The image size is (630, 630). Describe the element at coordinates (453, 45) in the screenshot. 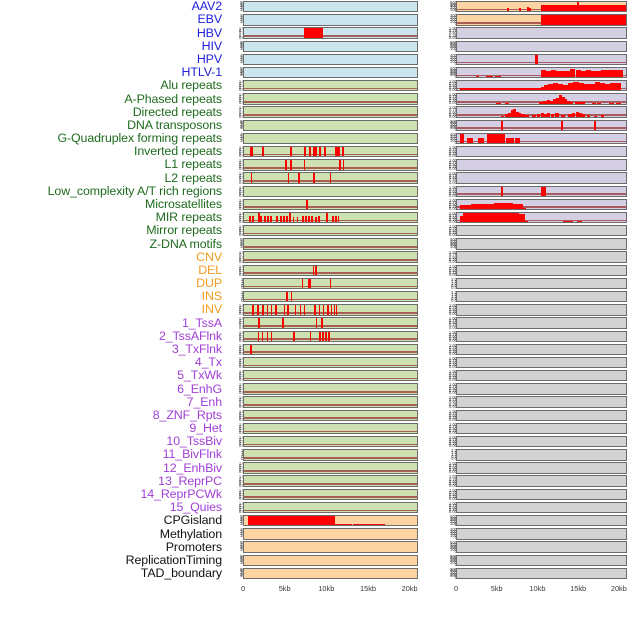

I see `y-tick-label: 300` at that location.